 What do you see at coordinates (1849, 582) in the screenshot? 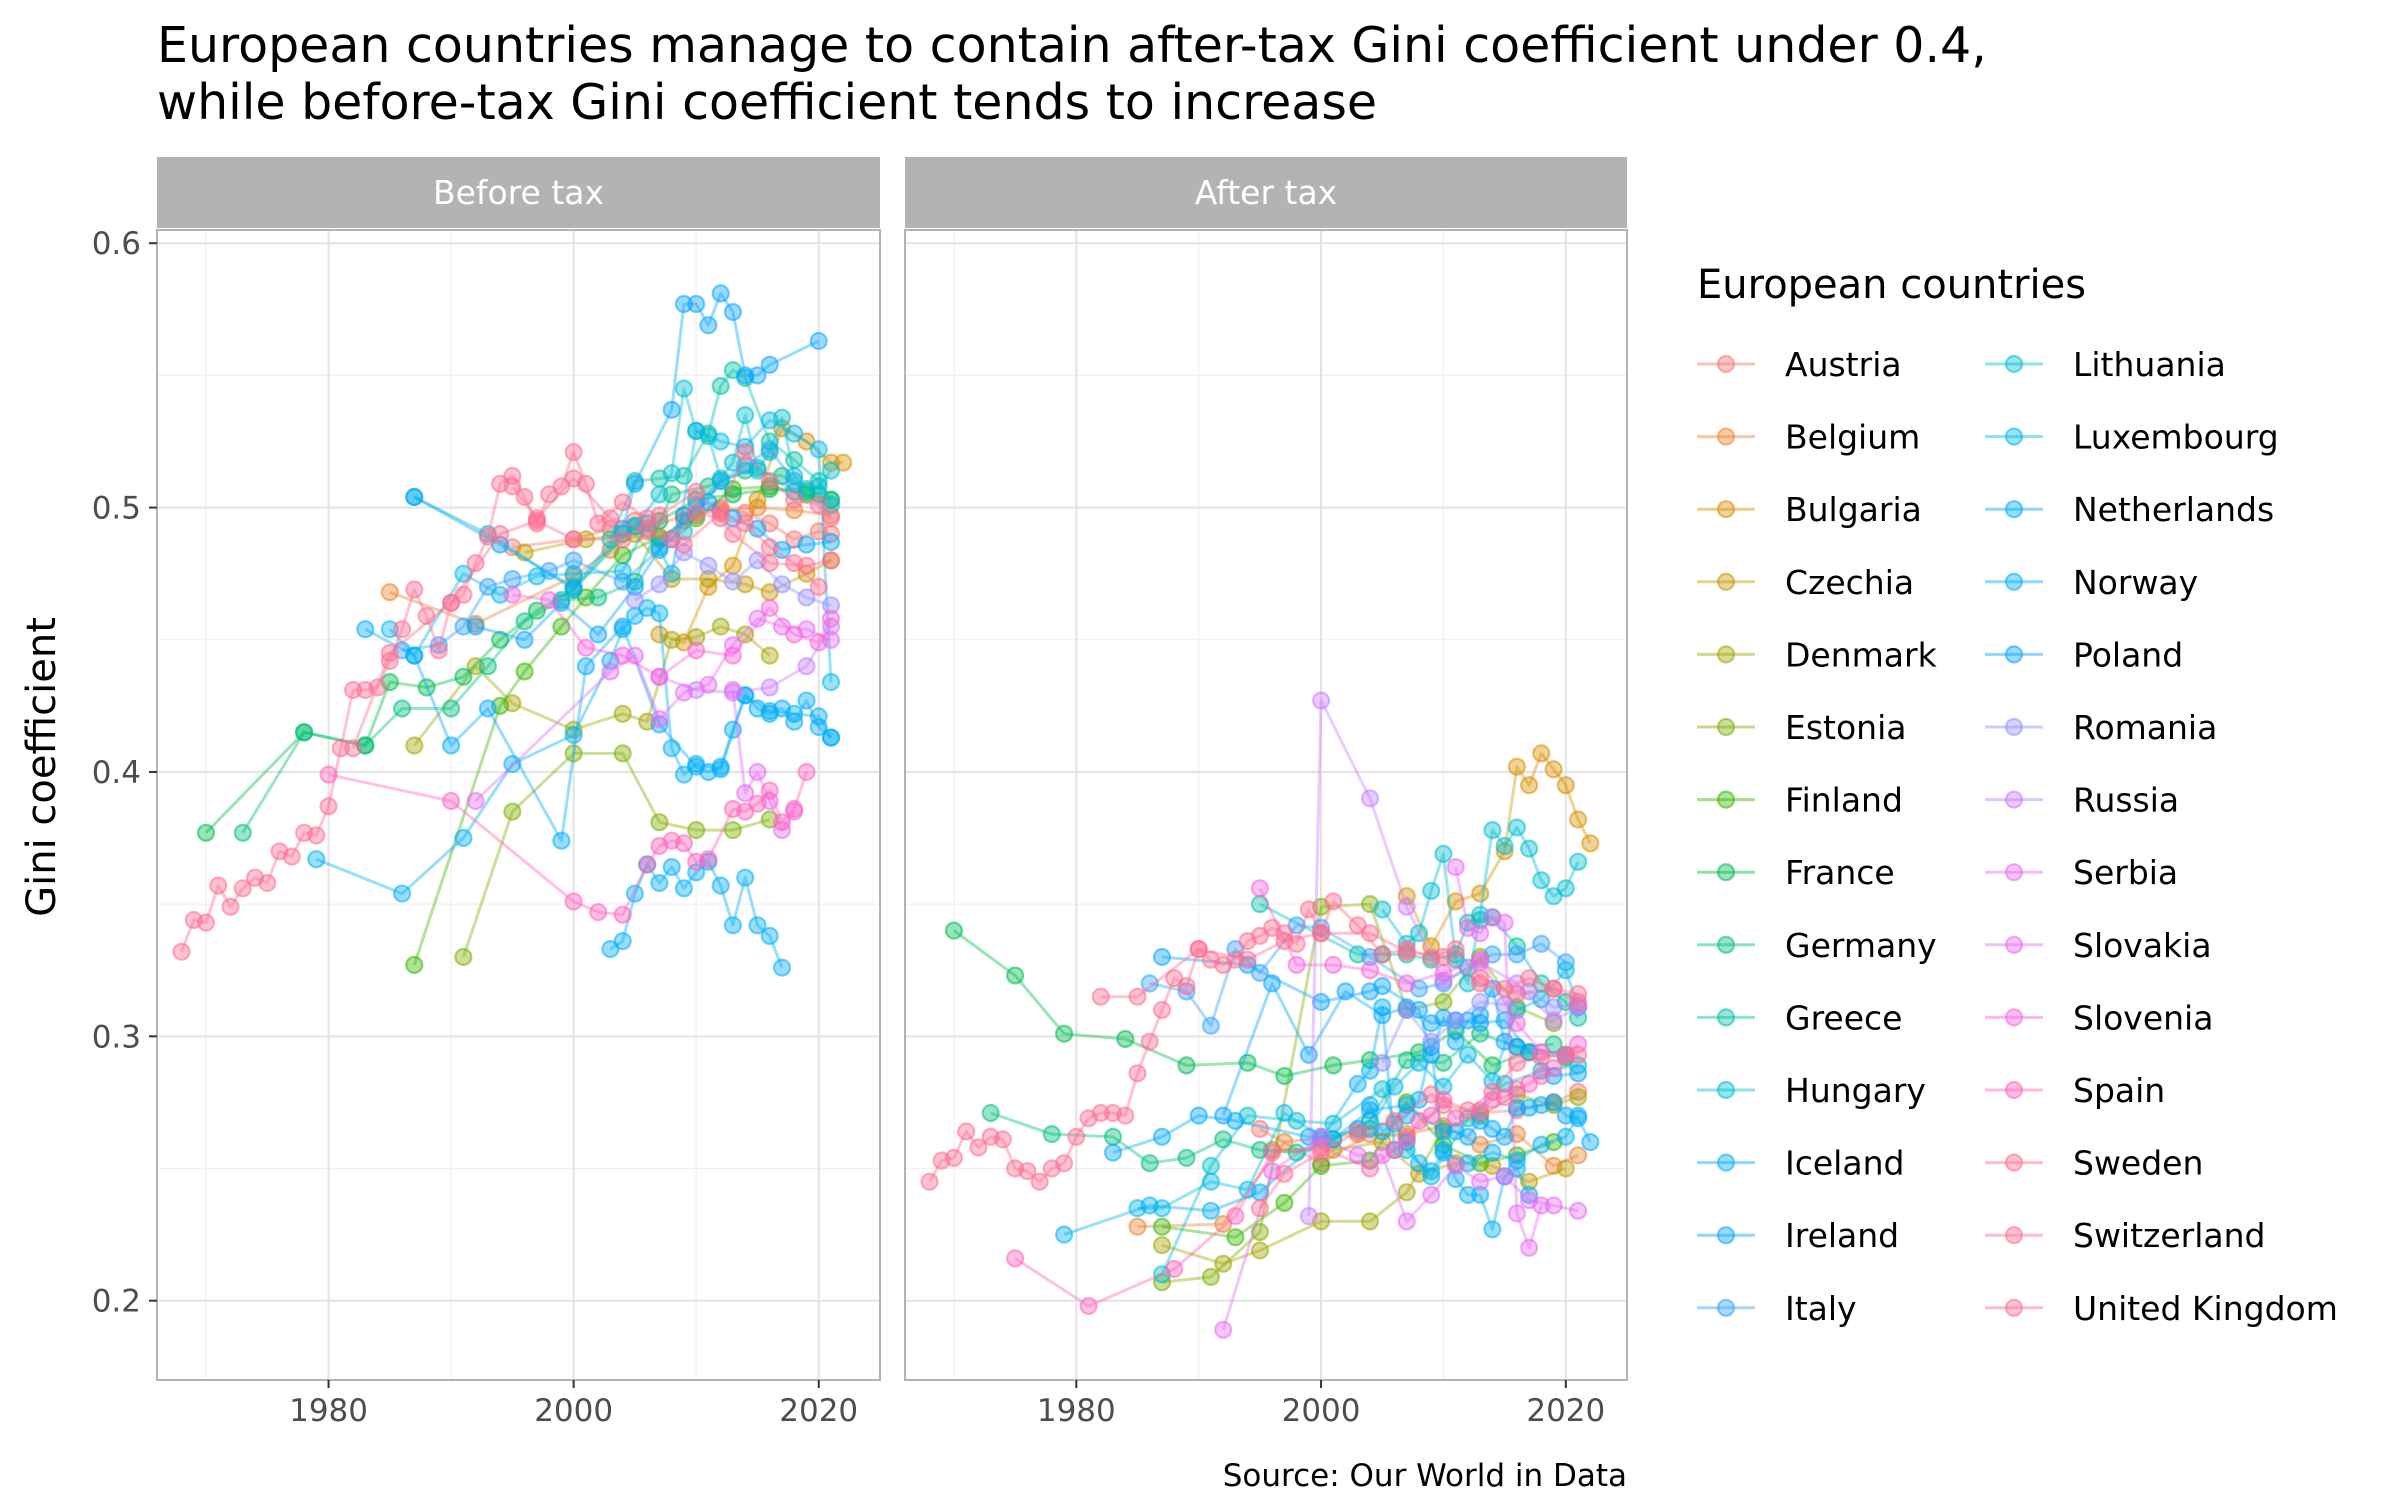
I see `legend-label: Czechia` at bounding box center [1849, 582].